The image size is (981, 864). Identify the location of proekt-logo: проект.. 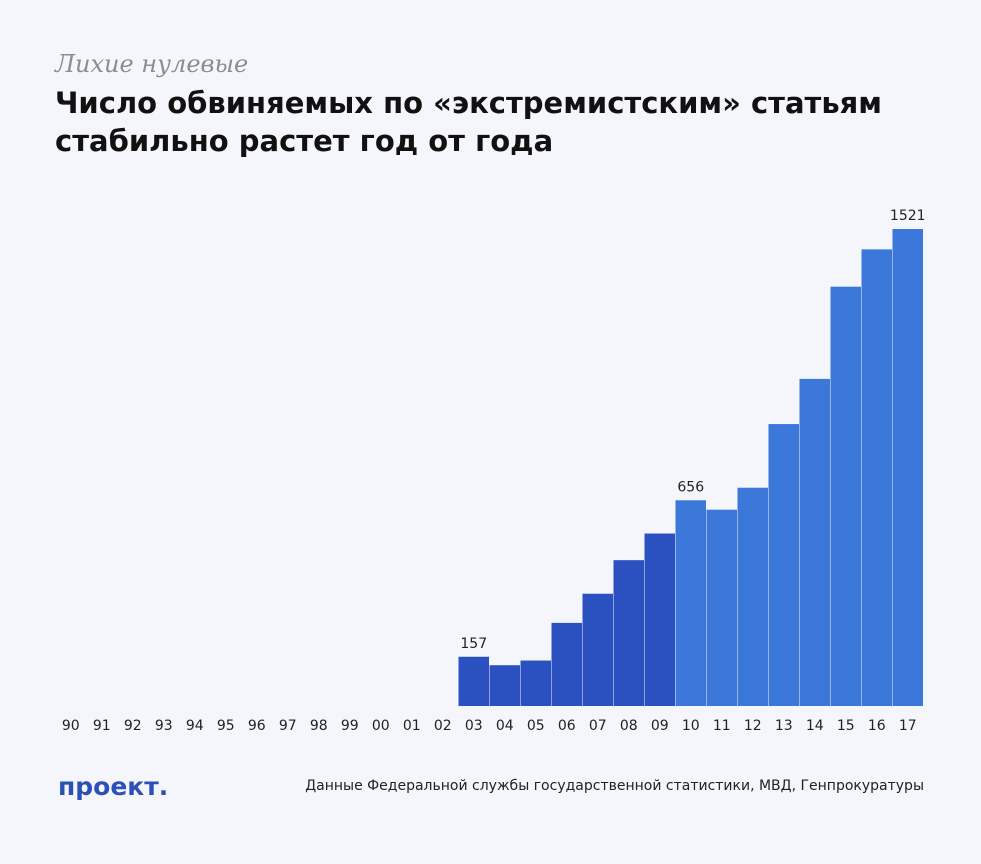
(113, 786).